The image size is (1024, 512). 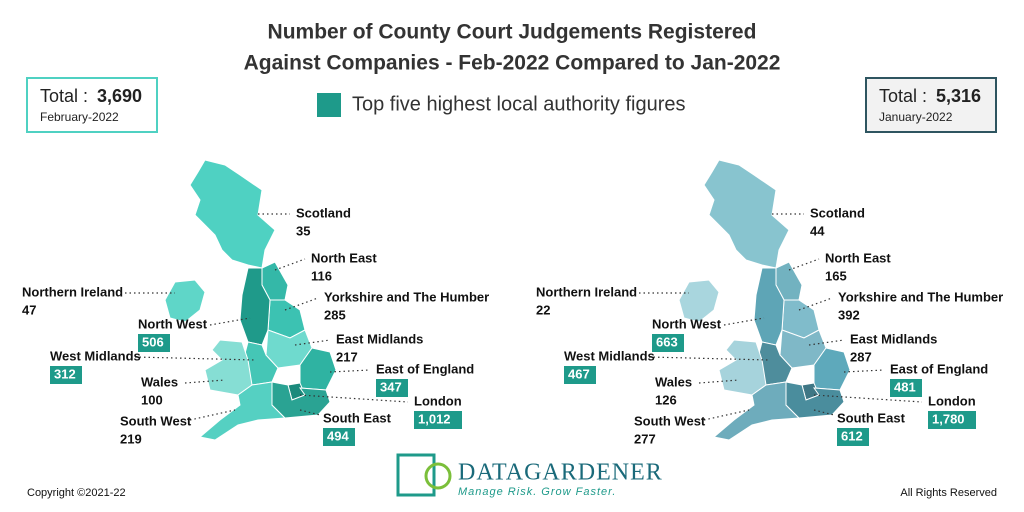 I want to click on region-value: 1,012, so click(x=434, y=418).